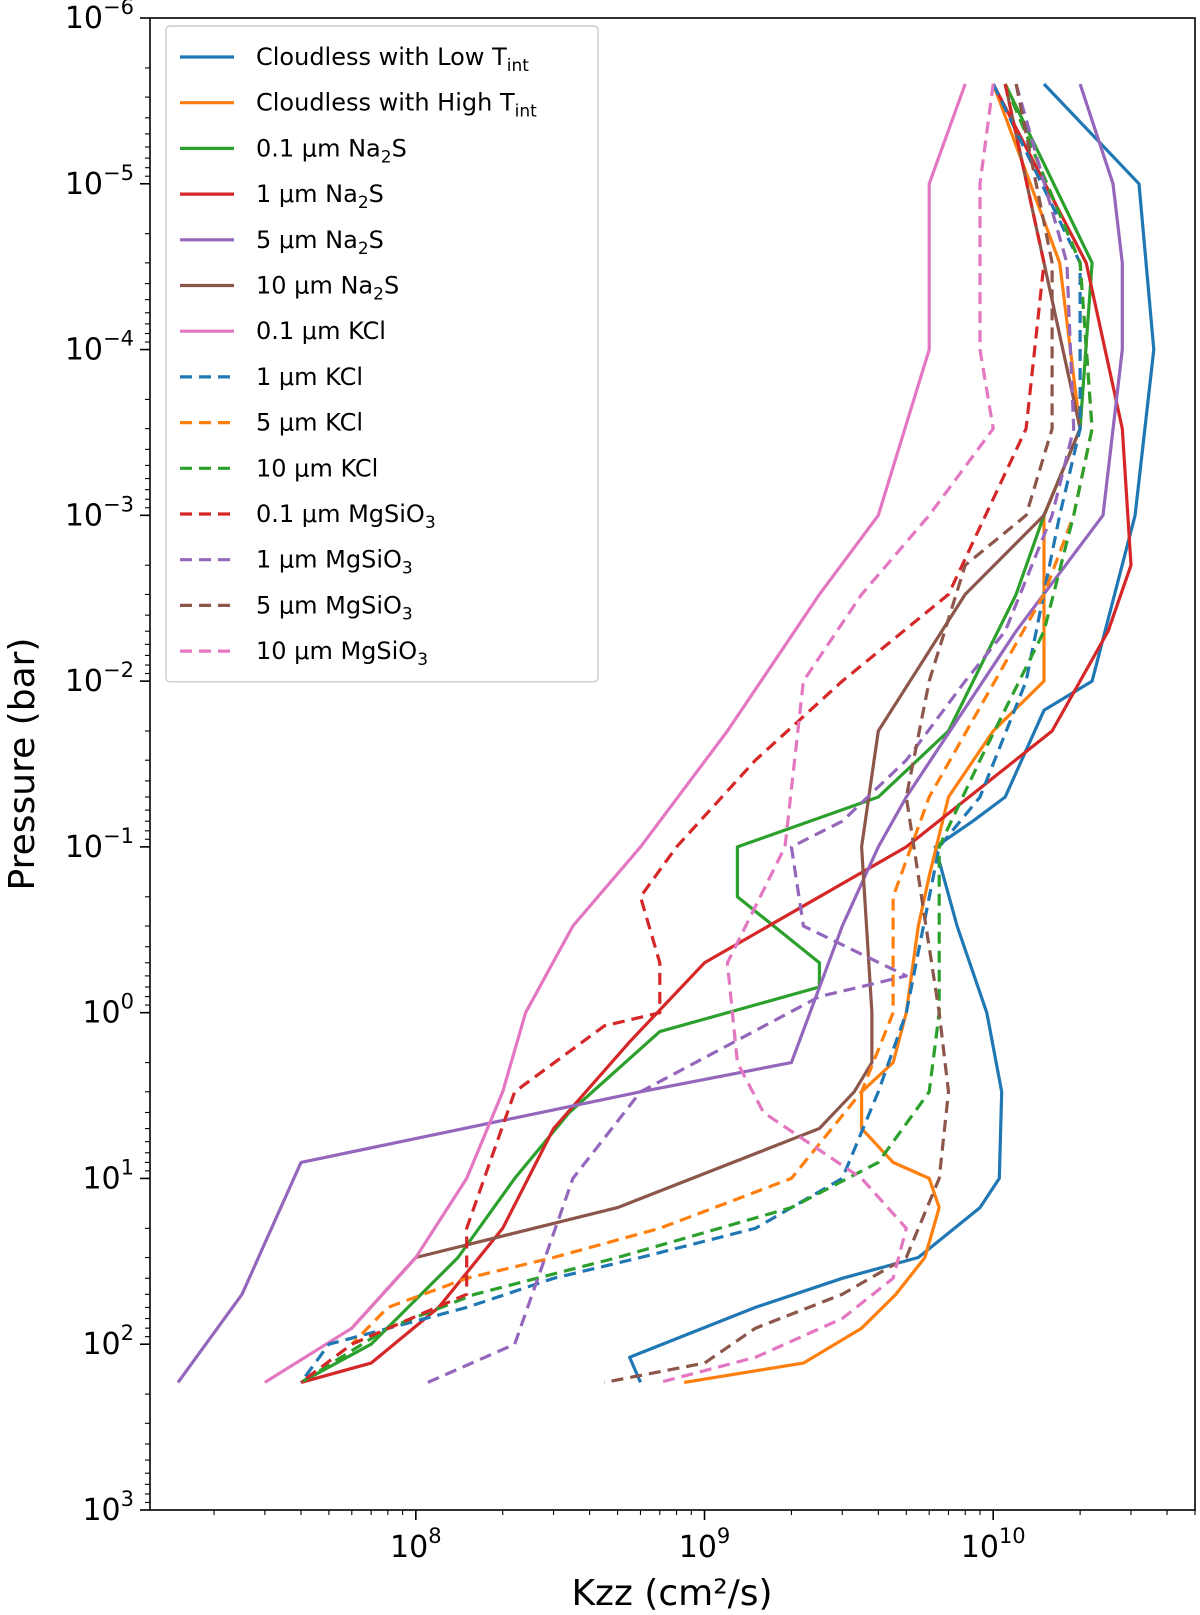  I want to click on legend-label-12: 1 μm MgSiO3, so click(334, 562).